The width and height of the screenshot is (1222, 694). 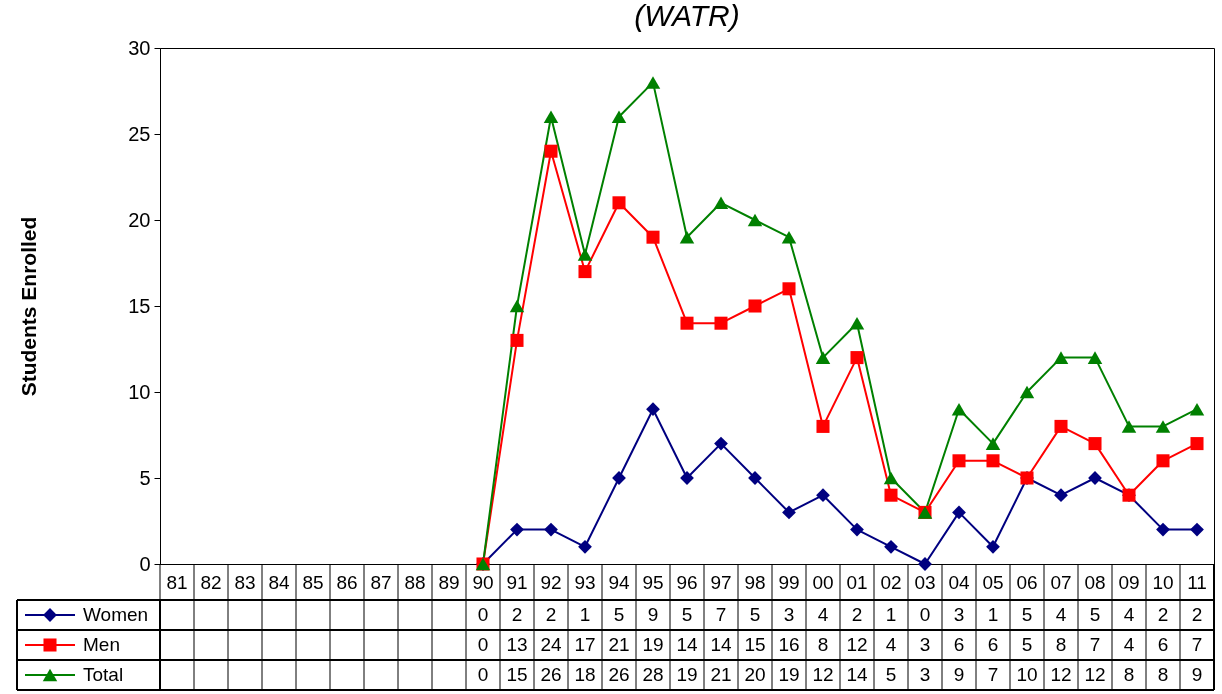 What do you see at coordinates (925, 582) in the screenshot?
I see `x-tick-label: 03` at bounding box center [925, 582].